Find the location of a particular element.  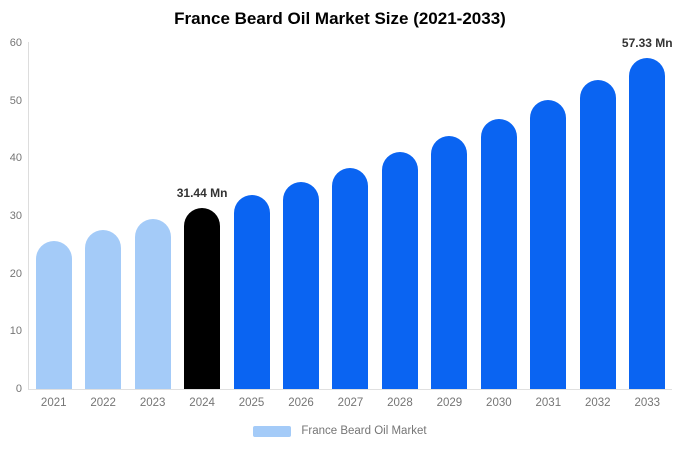

x-axis-tick-label-2031: 2031 is located at coordinates (548, 403).